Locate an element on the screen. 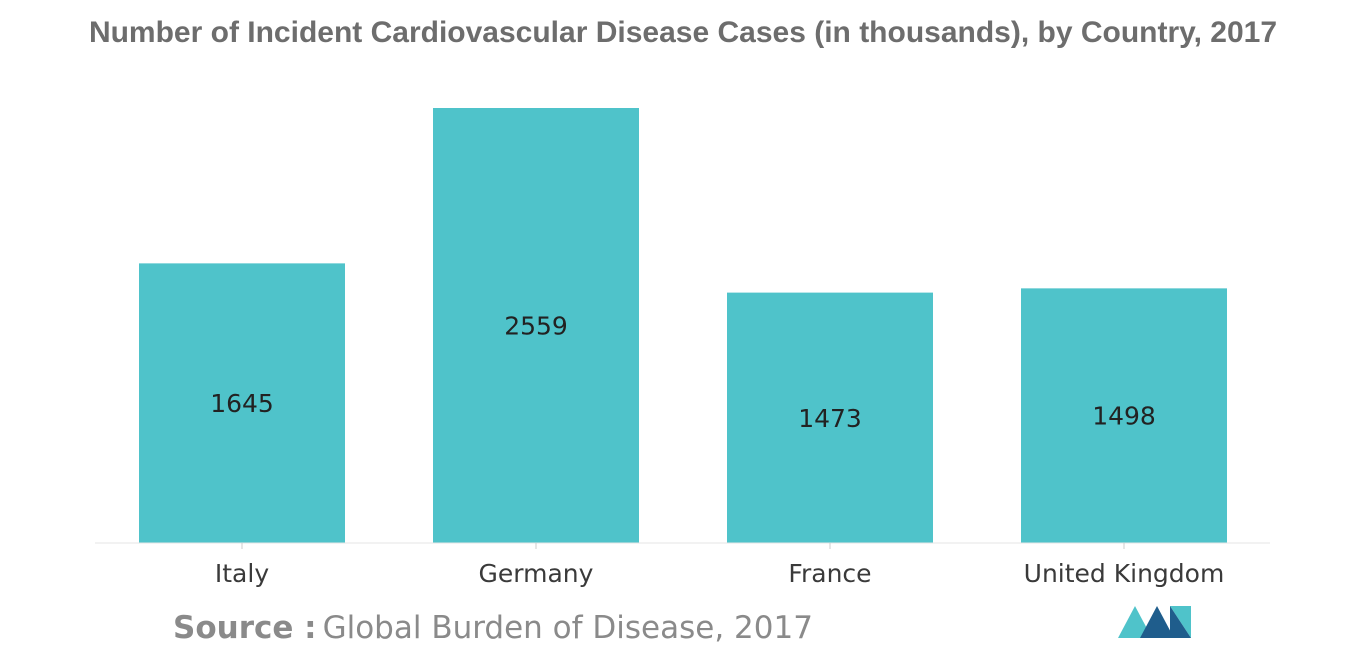  x-tick-label: United Kingdom is located at coordinates (1124, 573).